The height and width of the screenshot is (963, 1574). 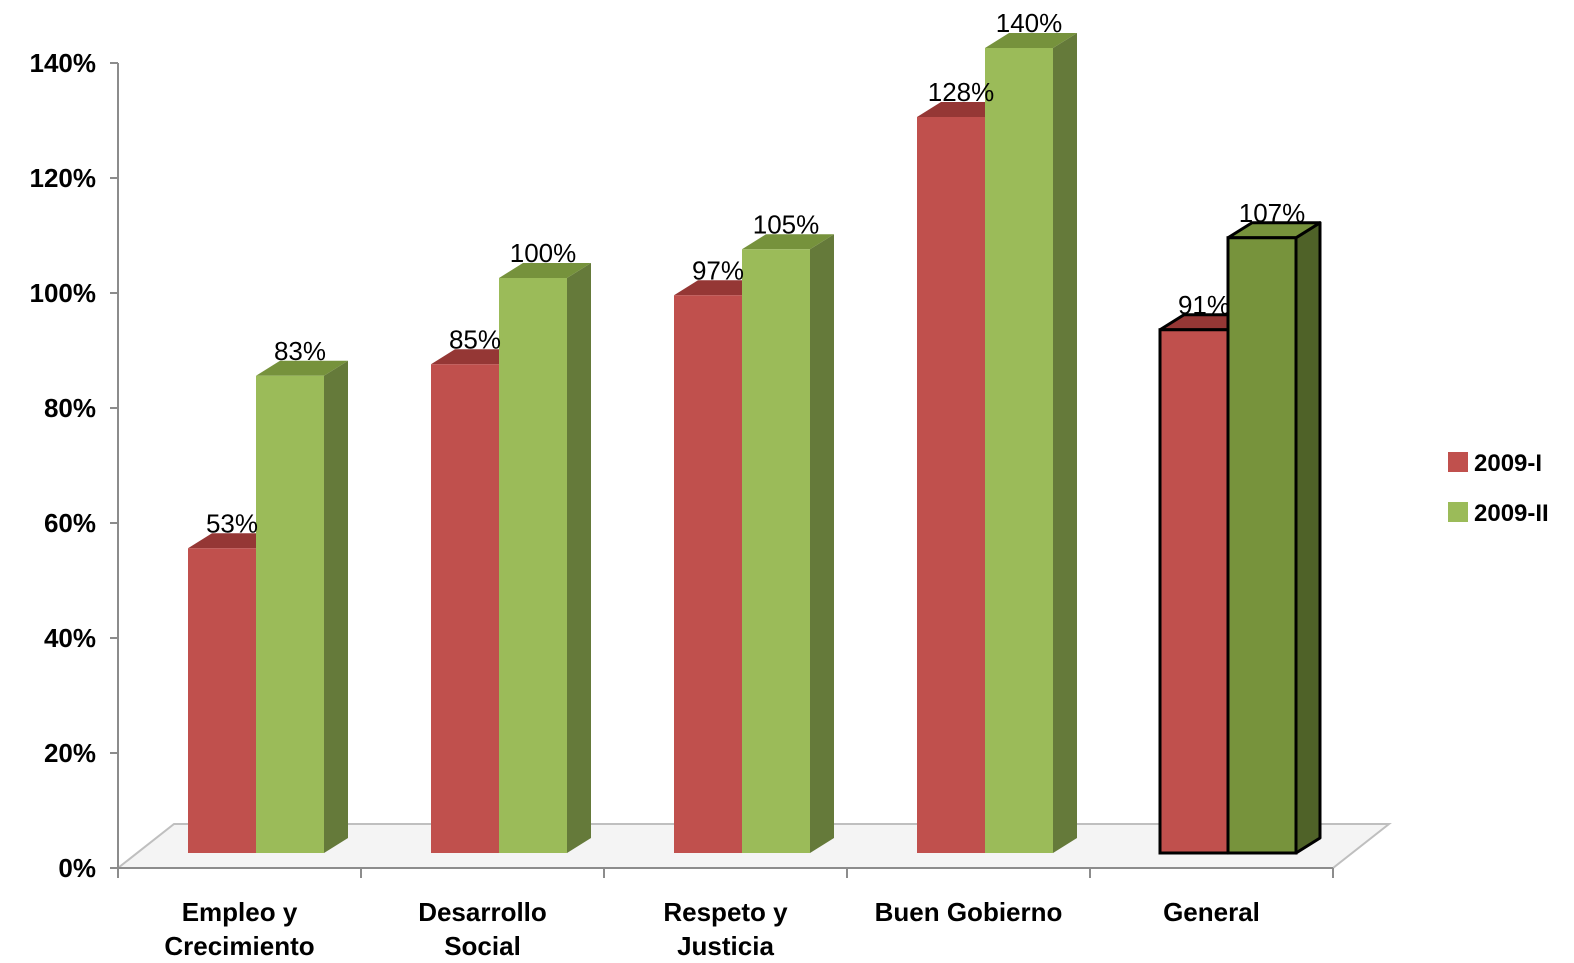 I want to click on bar-buen-gobierno-2009-i, so click(x=951, y=485).